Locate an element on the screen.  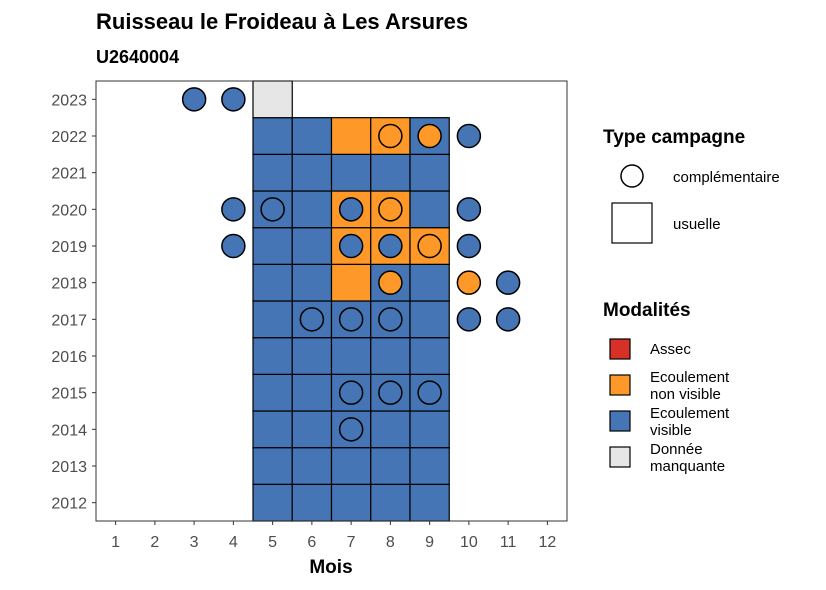
legend-complementaire-key is located at coordinates (632, 176).